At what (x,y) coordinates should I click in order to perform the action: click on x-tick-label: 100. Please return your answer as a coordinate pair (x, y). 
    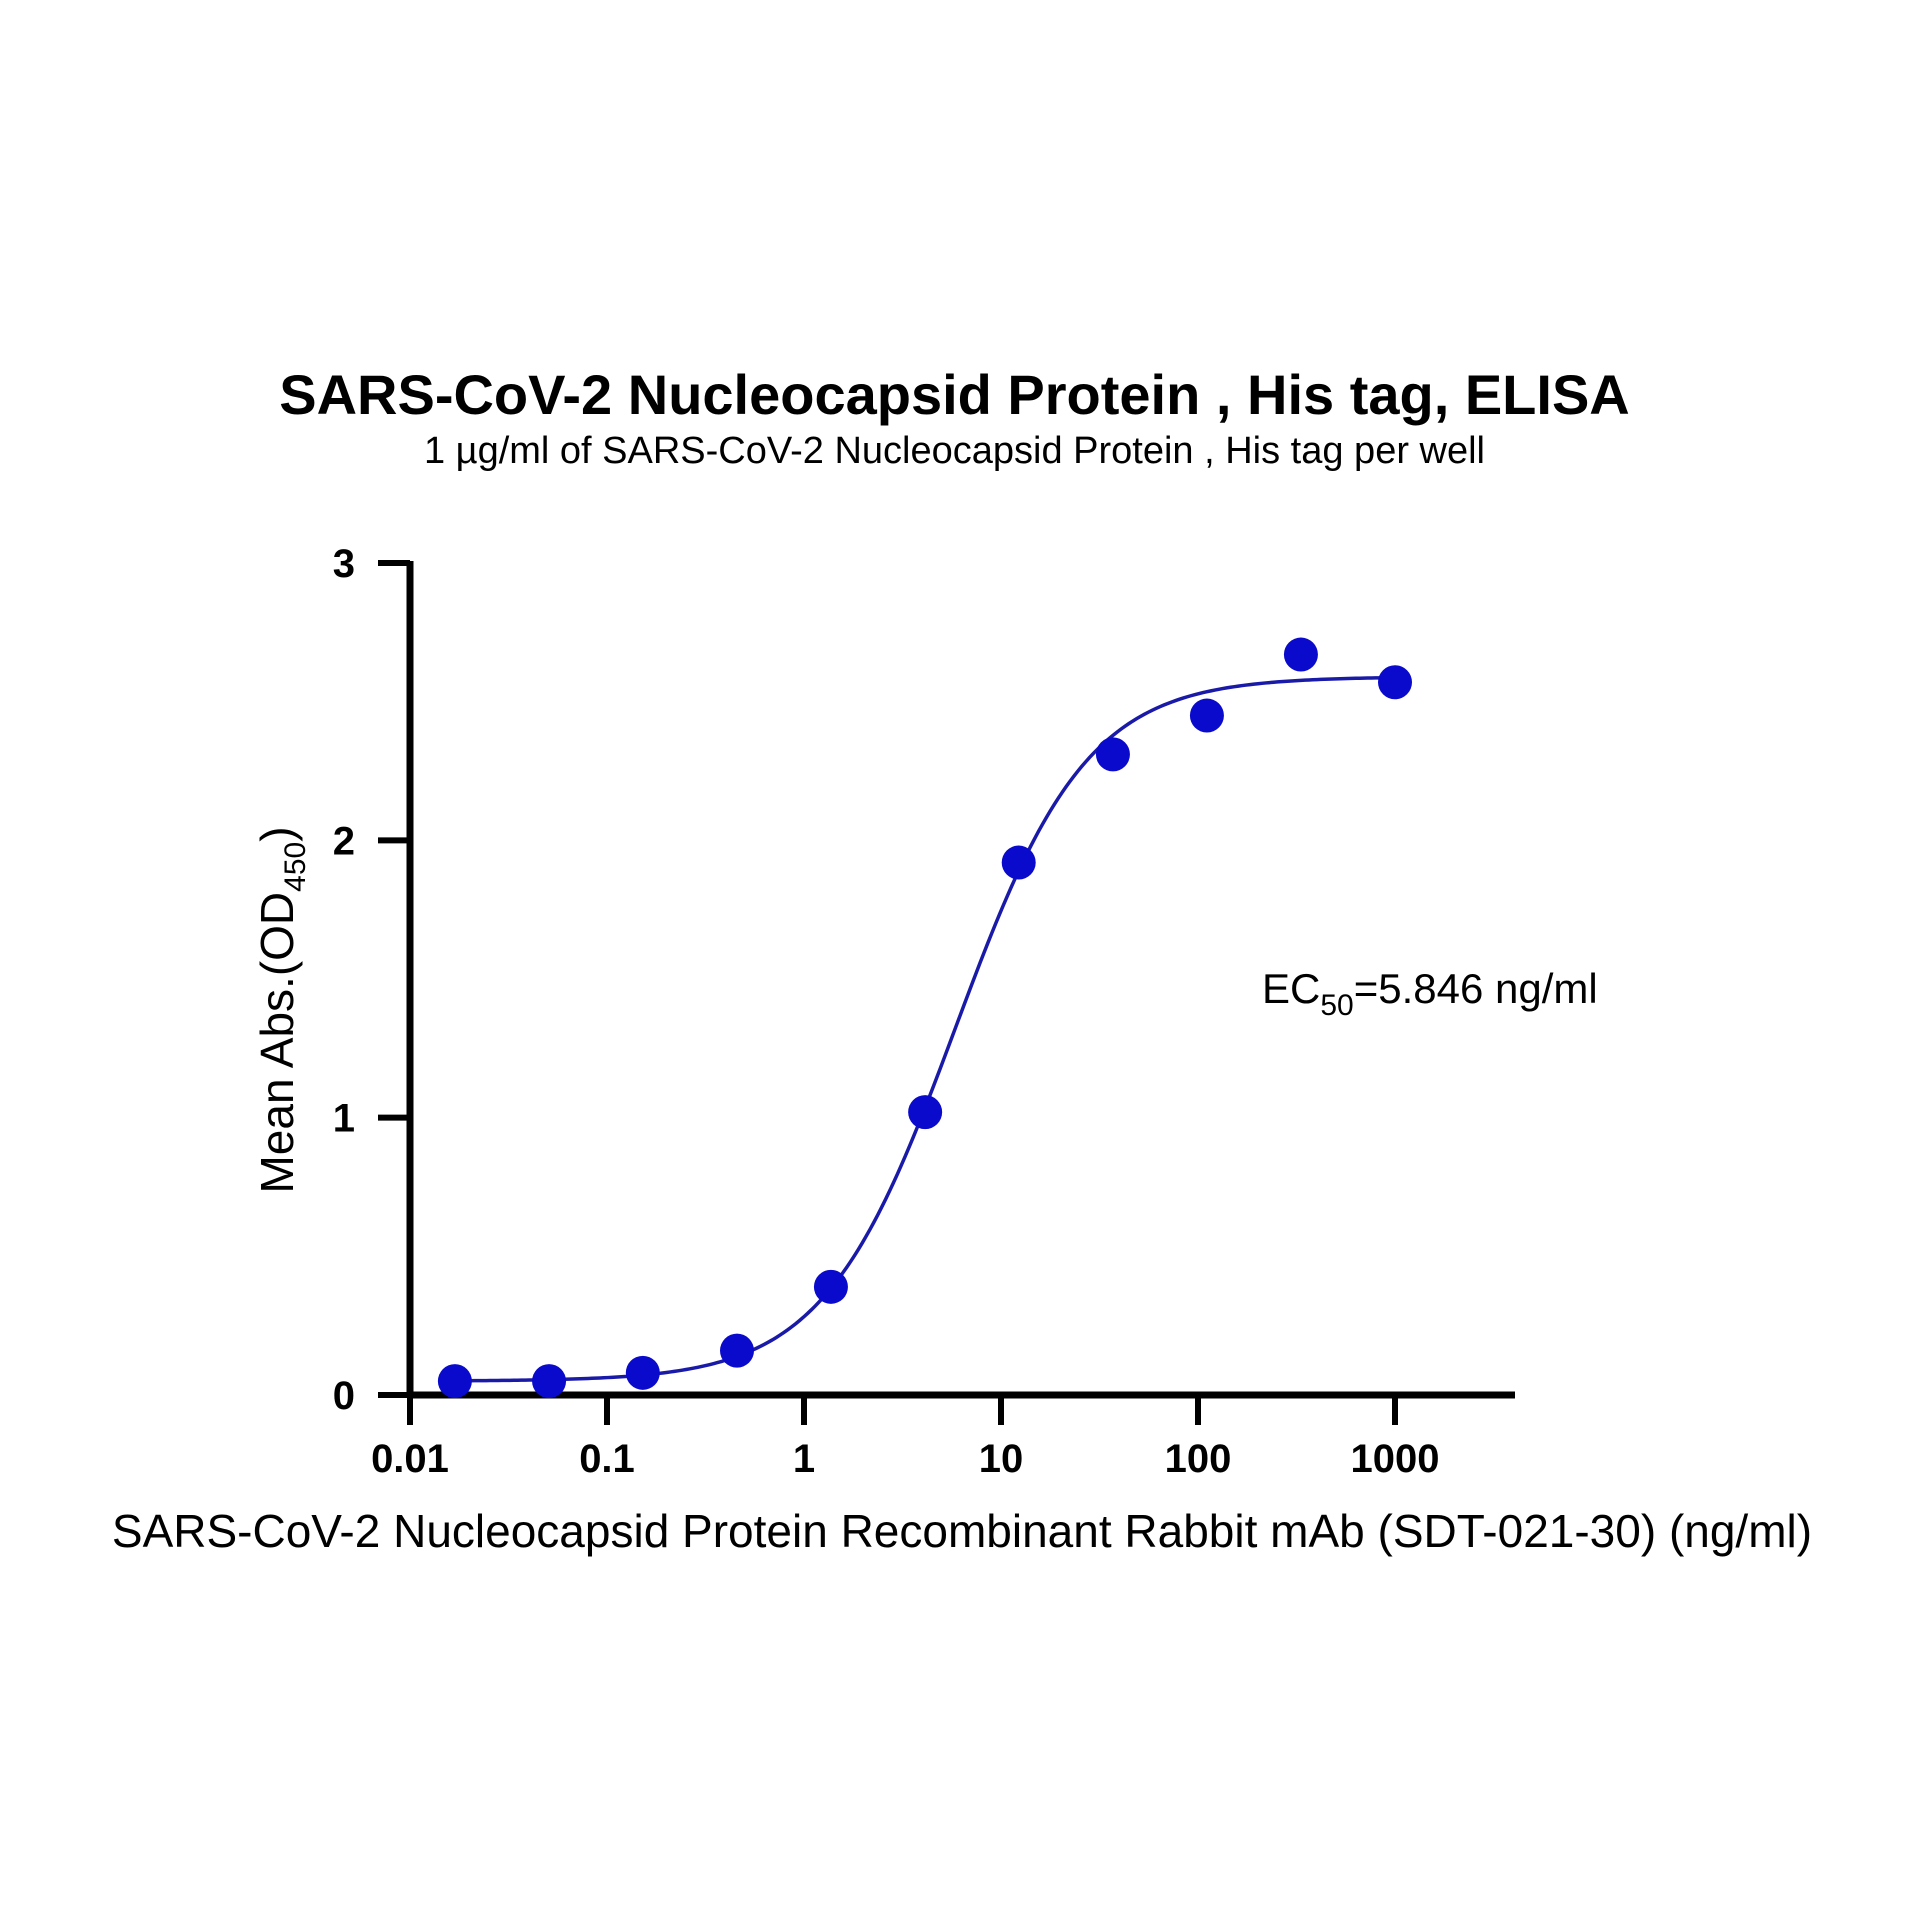
    Looking at the image, I should click on (1198, 1459).